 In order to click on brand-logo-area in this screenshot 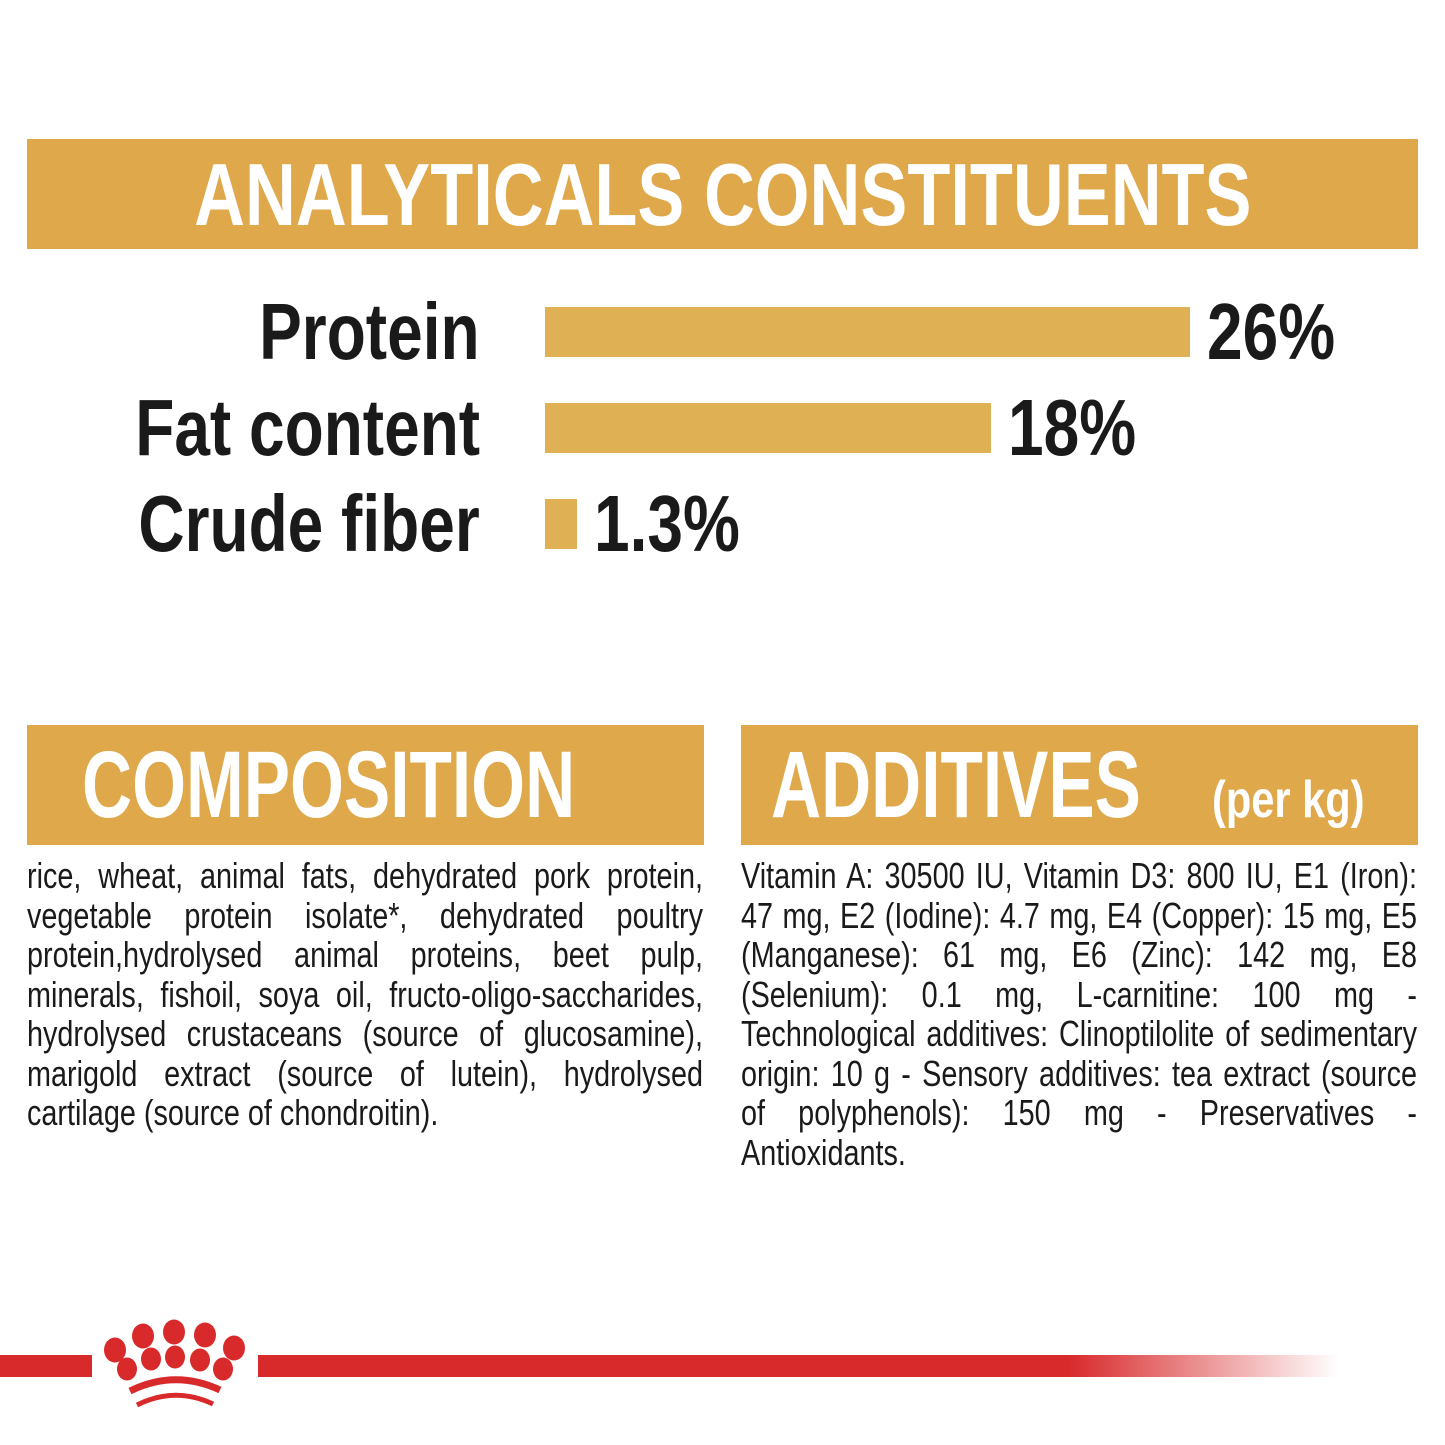, I will do `click(175, 1364)`.